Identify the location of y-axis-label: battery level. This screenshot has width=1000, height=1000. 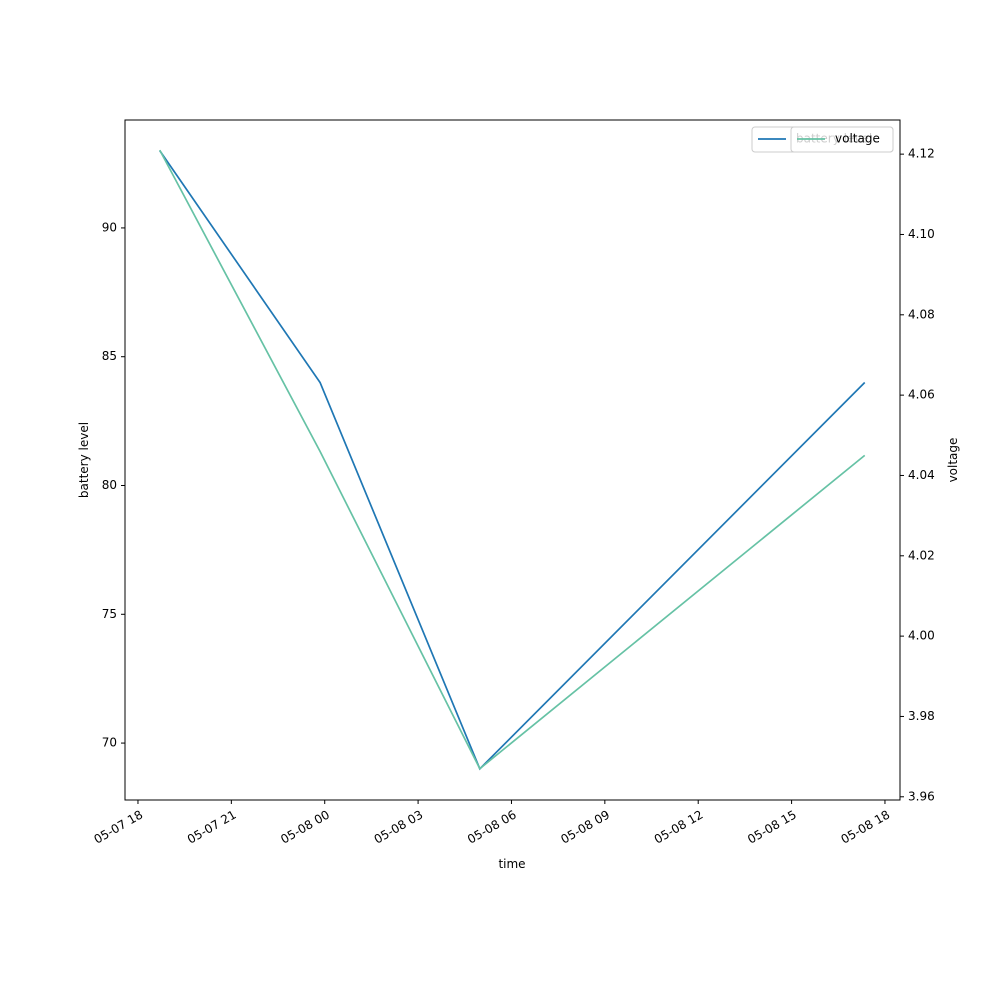
(84, 460).